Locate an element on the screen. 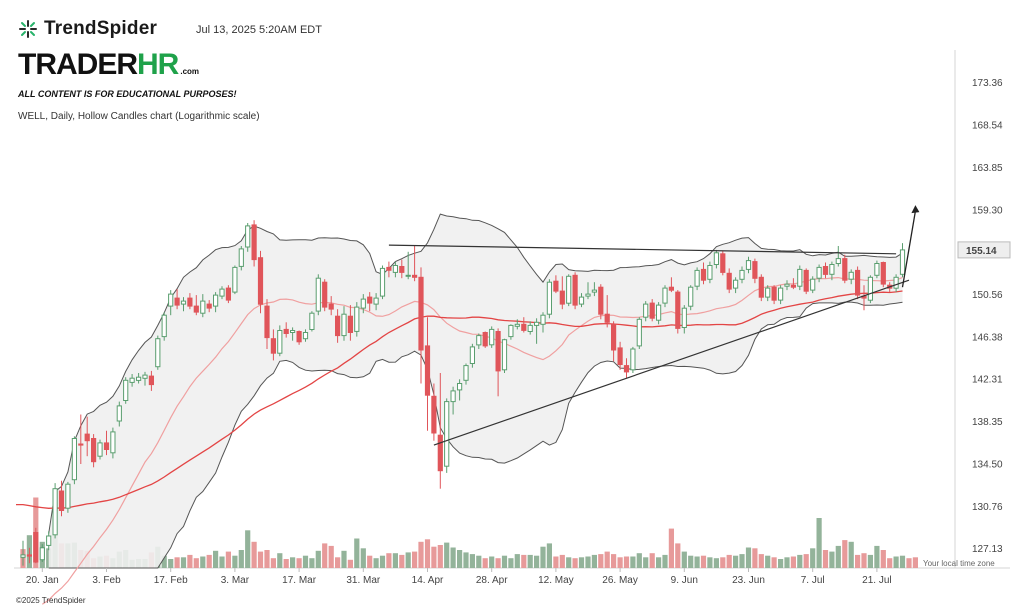 The image size is (1024, 608). chart-date: Jul 13, 2025 5:20AM EDT is located at coordinates (259, 30).